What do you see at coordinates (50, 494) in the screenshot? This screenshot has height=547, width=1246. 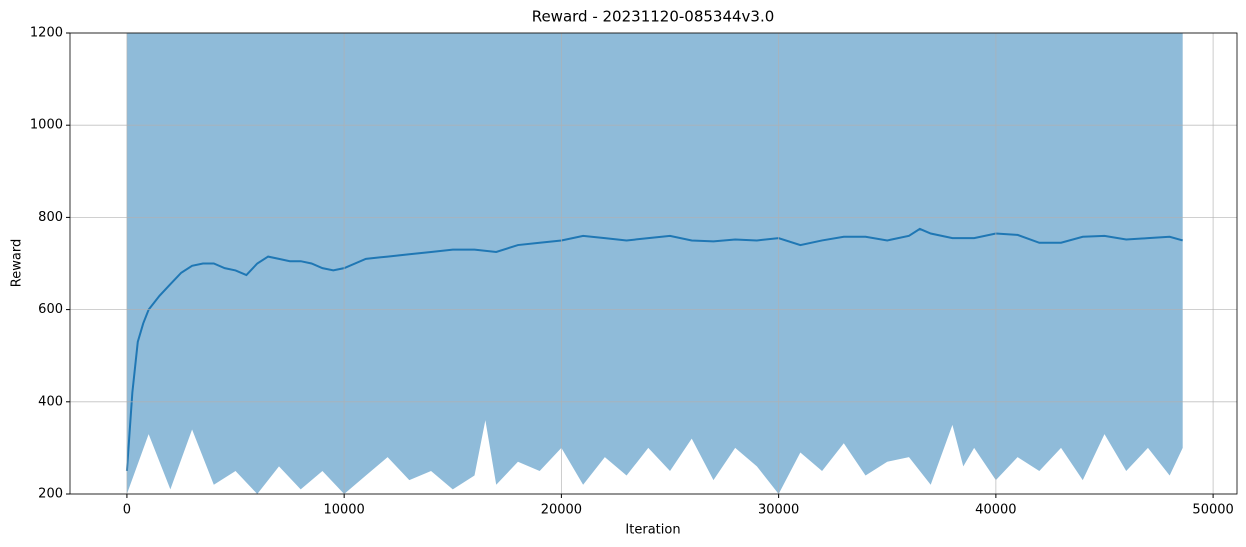 I see `y-tick-label: 200` at bounding box center [50, 494].